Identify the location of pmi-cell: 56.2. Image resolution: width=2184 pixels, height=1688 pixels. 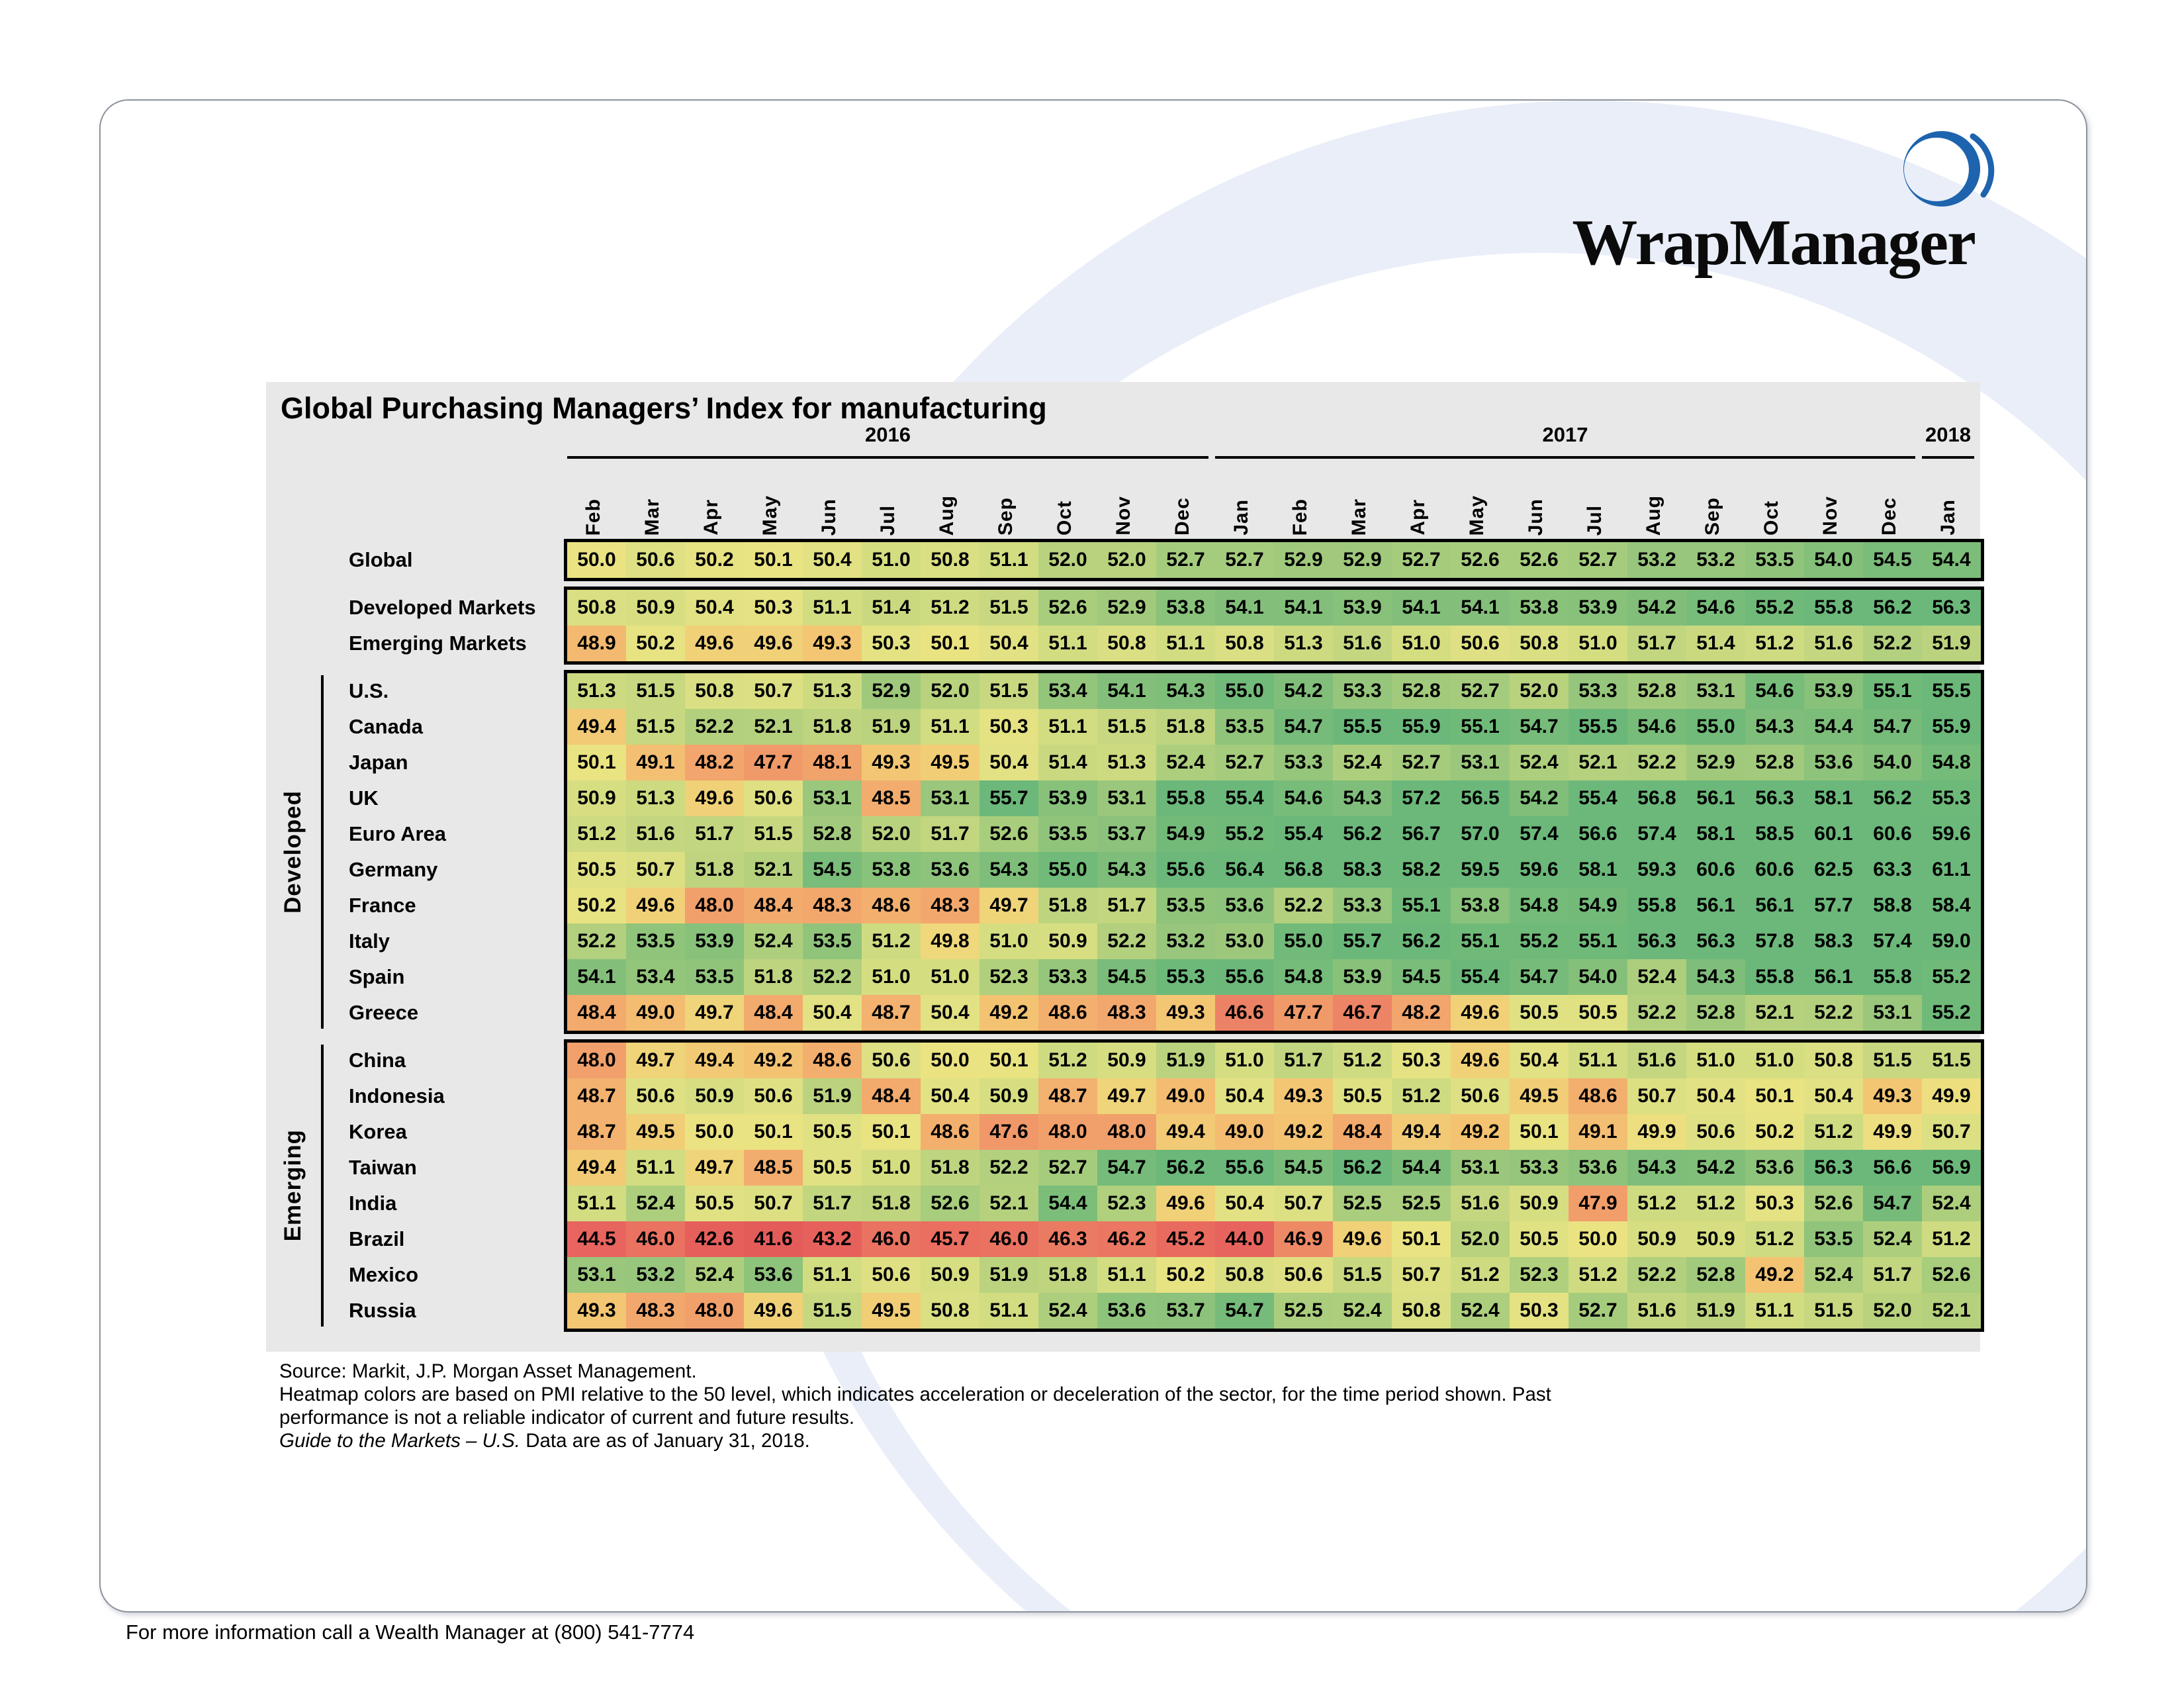
(1185, 1168).